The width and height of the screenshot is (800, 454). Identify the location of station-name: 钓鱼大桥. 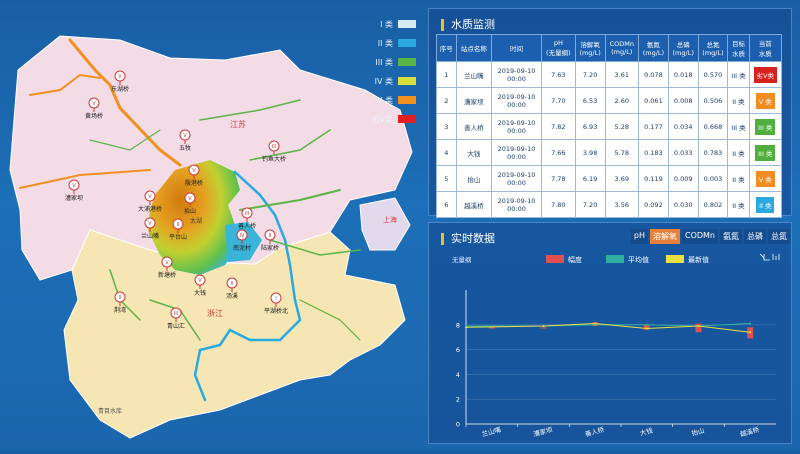
(274, 159).